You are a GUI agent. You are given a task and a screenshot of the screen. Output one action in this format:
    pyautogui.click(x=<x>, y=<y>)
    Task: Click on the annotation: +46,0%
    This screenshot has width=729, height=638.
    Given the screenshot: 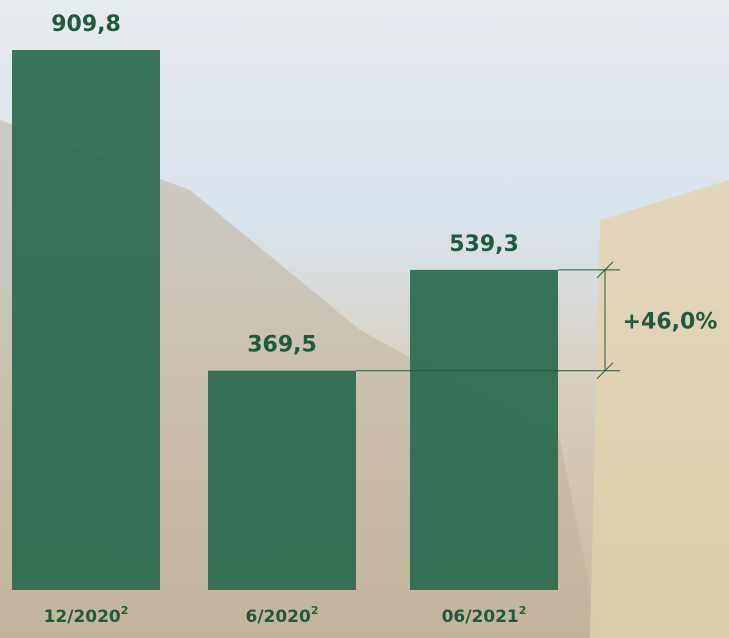 What is the action you would take?
    pyautogui.click(x=670, y=321)
    